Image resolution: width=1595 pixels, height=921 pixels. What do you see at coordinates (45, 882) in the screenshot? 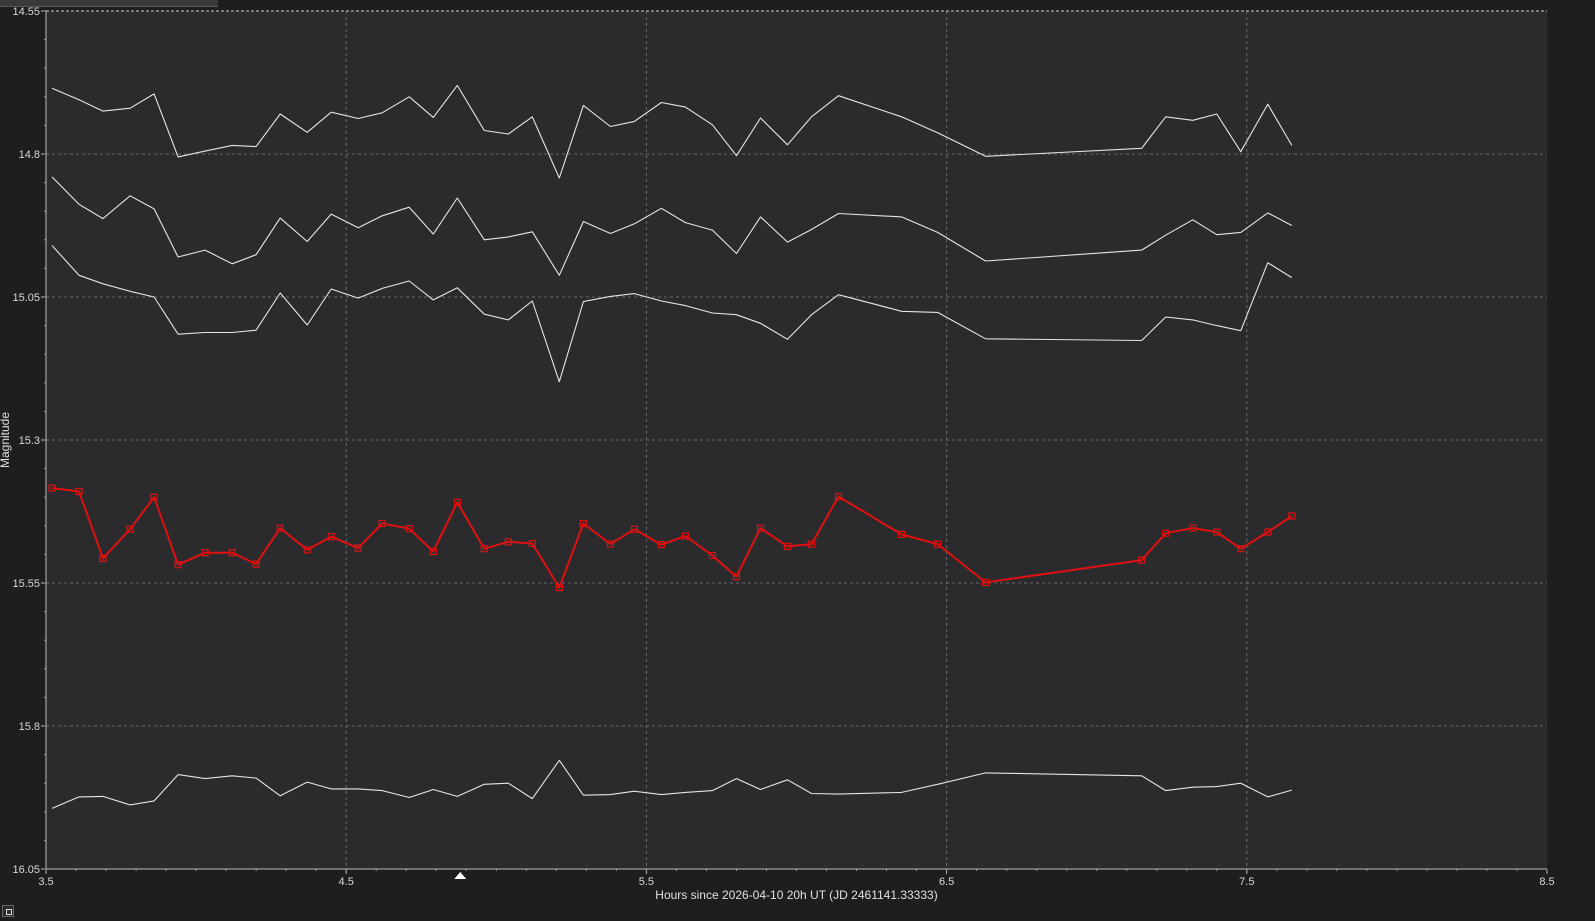
I see `x-tick-label: 3.5` at bounding box center [45, 882].